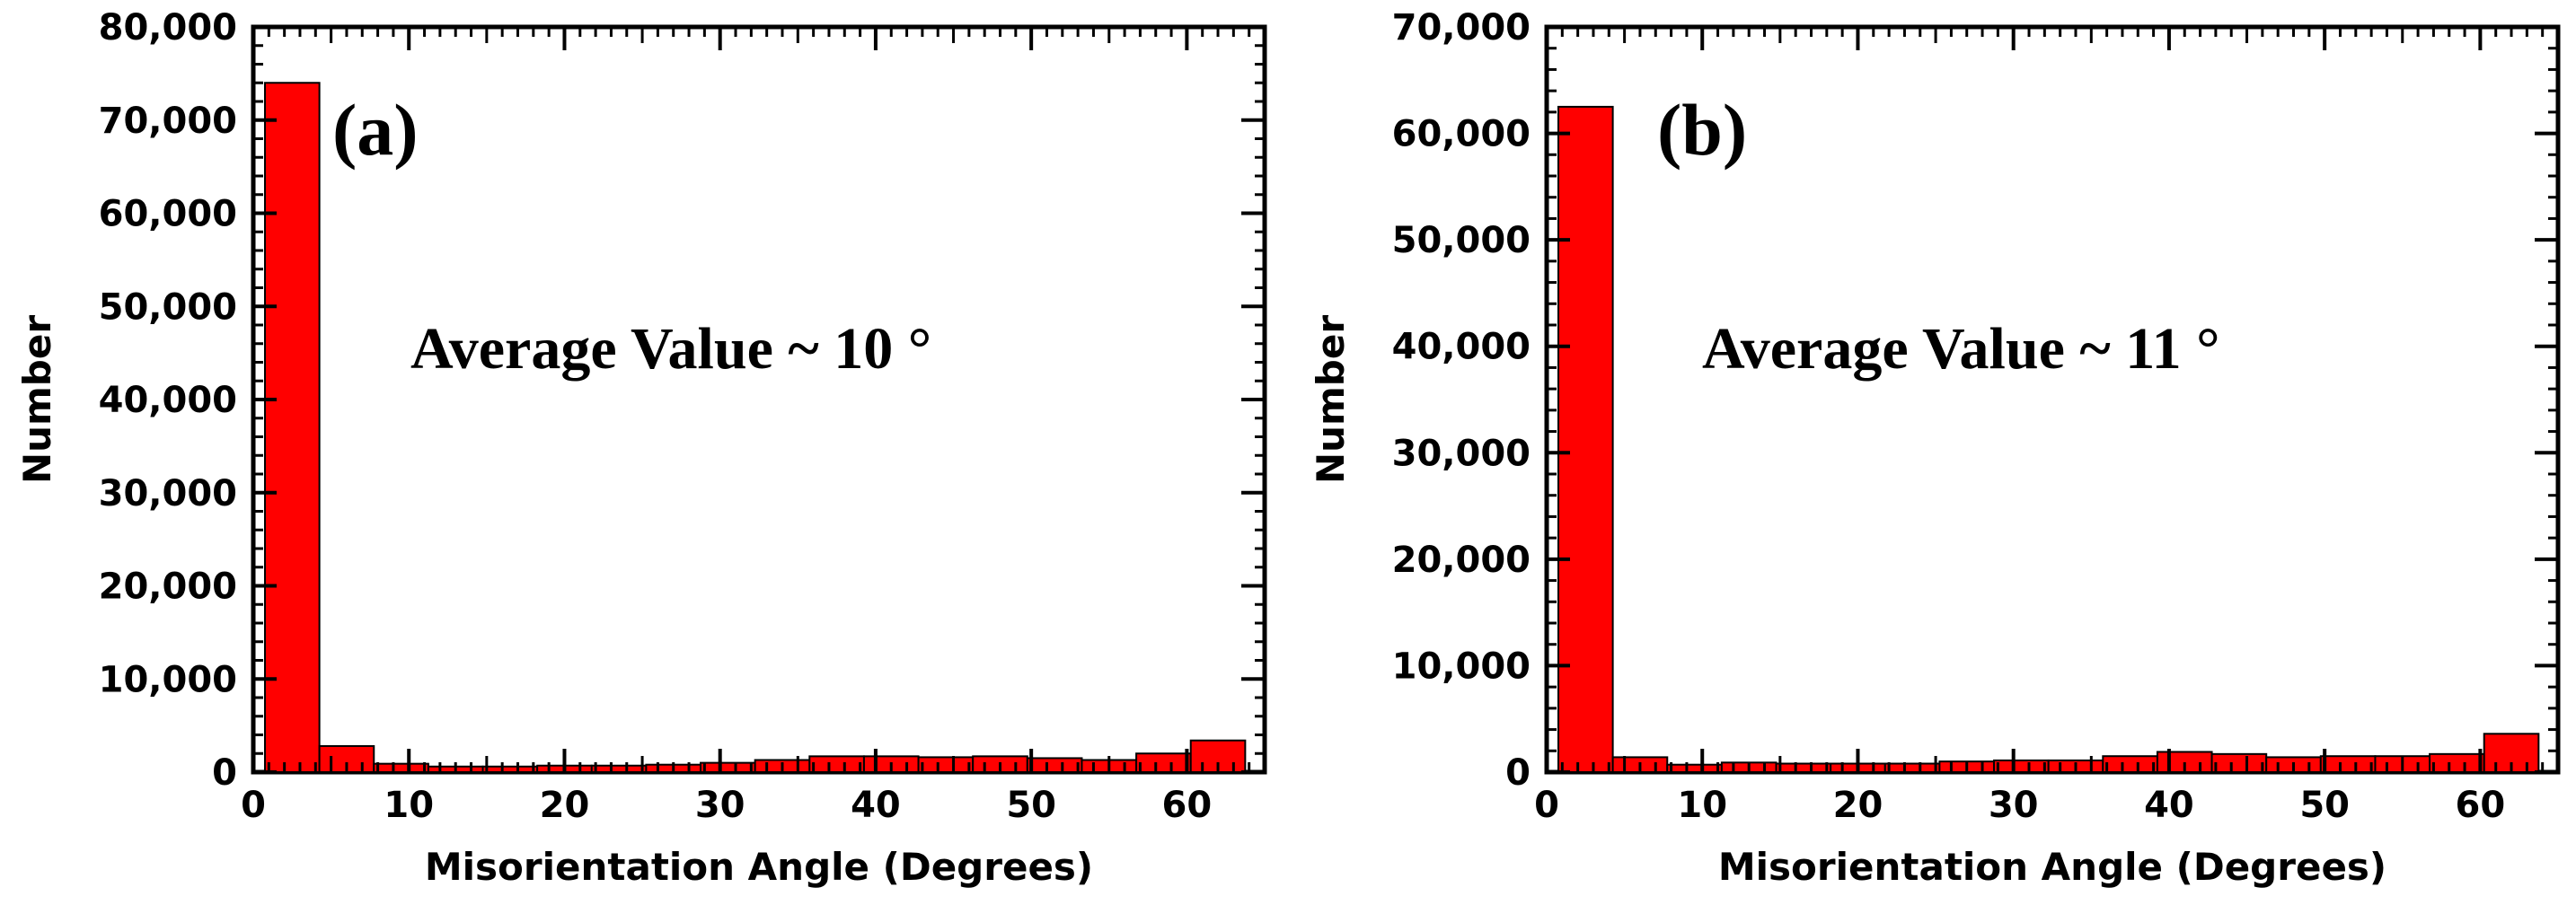  Describe the element at coordinates (2169, 806) in the screenshot. I see `x-tick-label-b-4: 40` at that location.